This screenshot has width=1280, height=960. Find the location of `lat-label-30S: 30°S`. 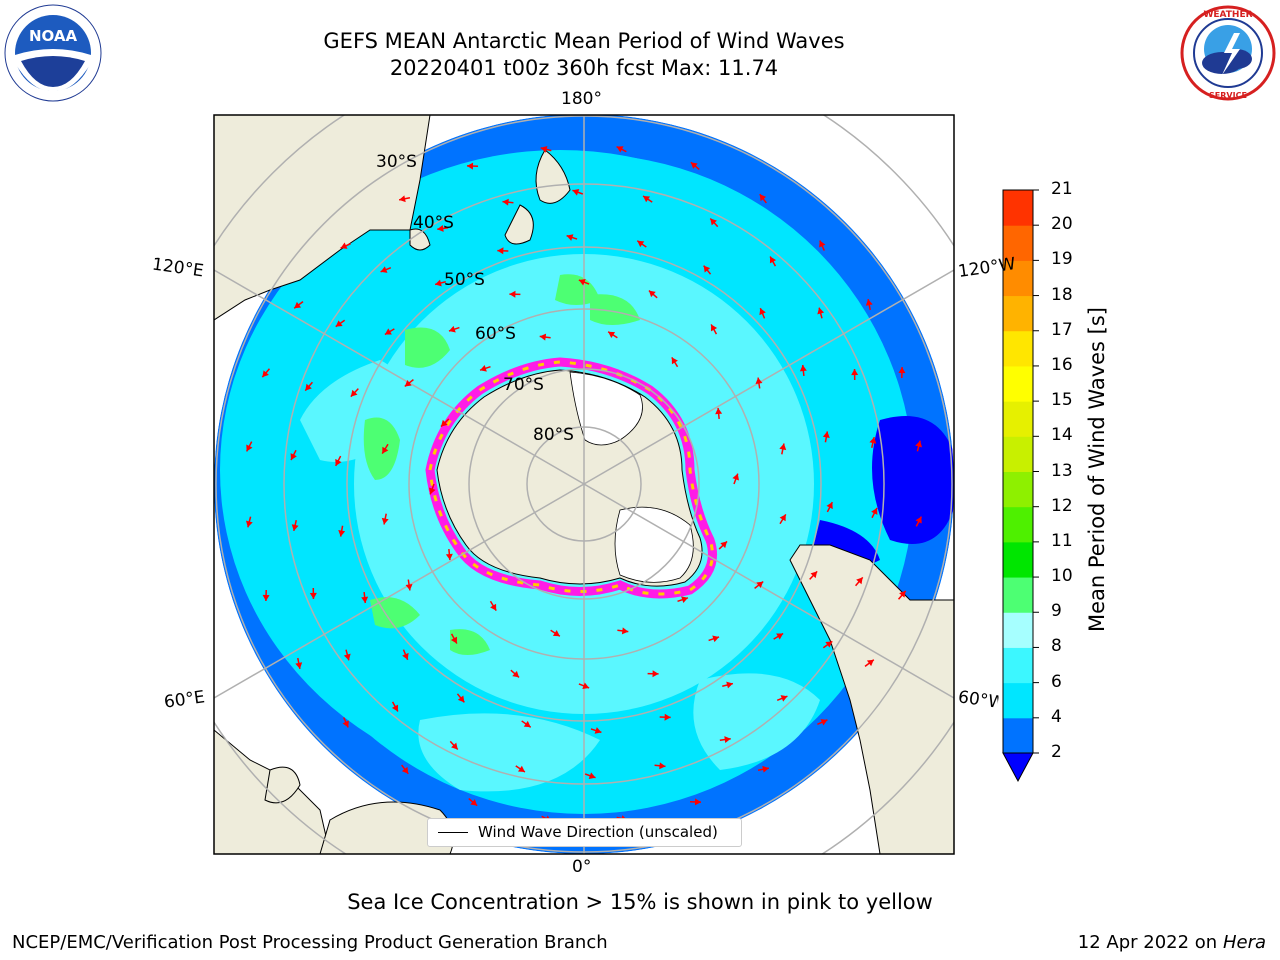

lat-label-30S: 30°S is located at coordinates (396, 162).